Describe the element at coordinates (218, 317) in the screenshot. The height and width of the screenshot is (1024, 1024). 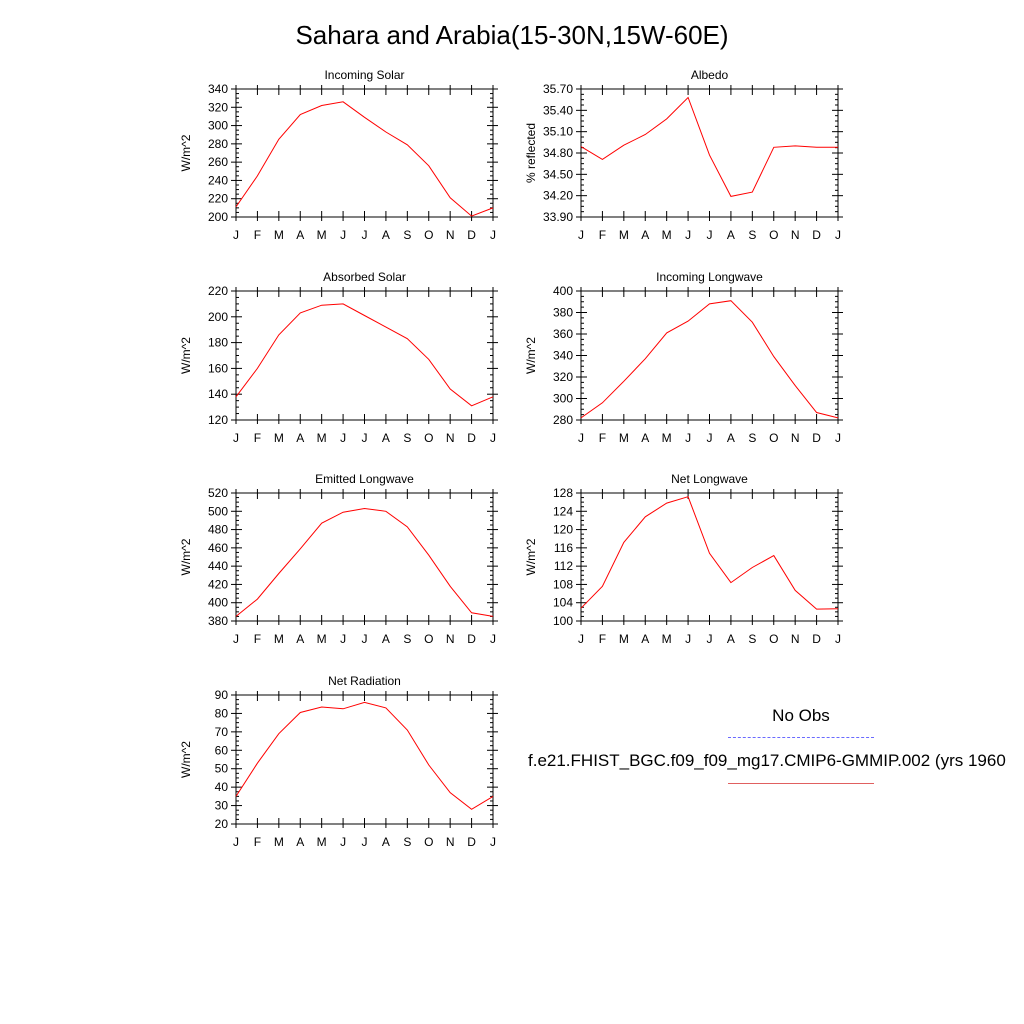
I see `y-tick-label: 200` at that location.